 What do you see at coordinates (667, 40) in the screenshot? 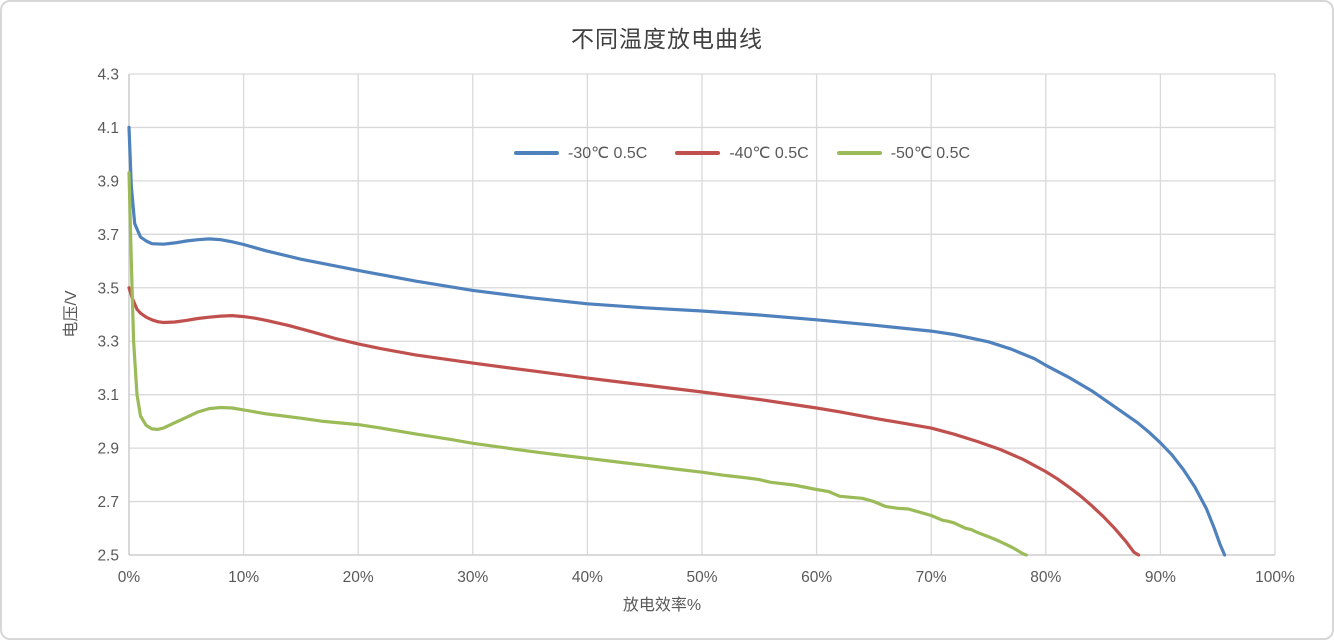
I see `chart-title: 不同温度放电曲线` at bounding box center [667, 40].